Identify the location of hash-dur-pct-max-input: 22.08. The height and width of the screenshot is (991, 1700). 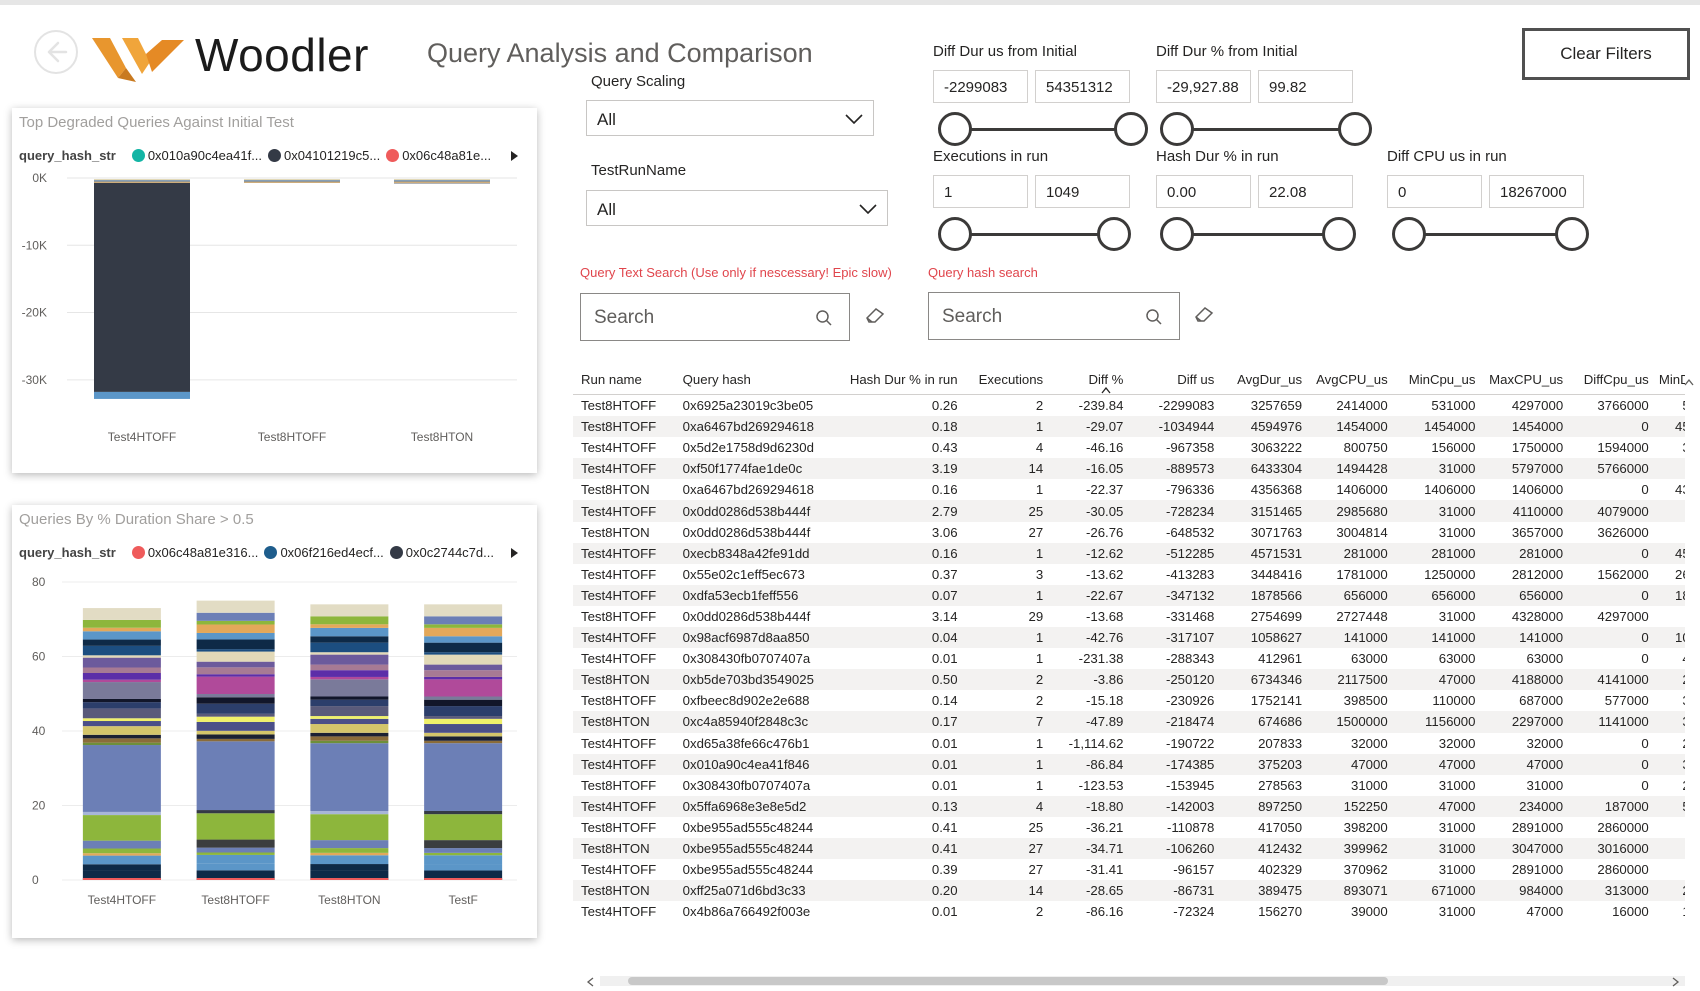
(1305, 191).